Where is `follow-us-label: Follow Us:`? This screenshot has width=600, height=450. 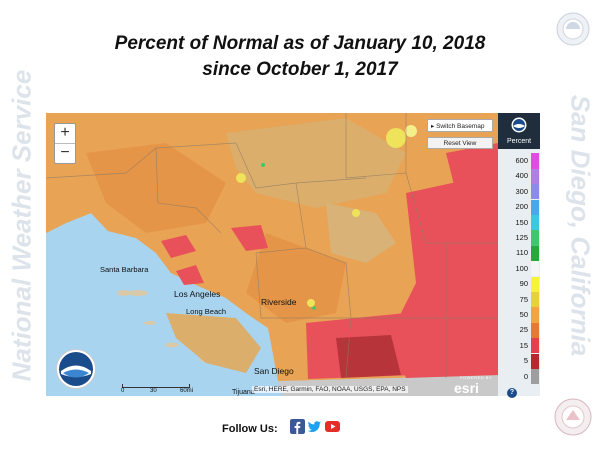
follow-us-label: Follow Us: is located at coordinates (250, 429).